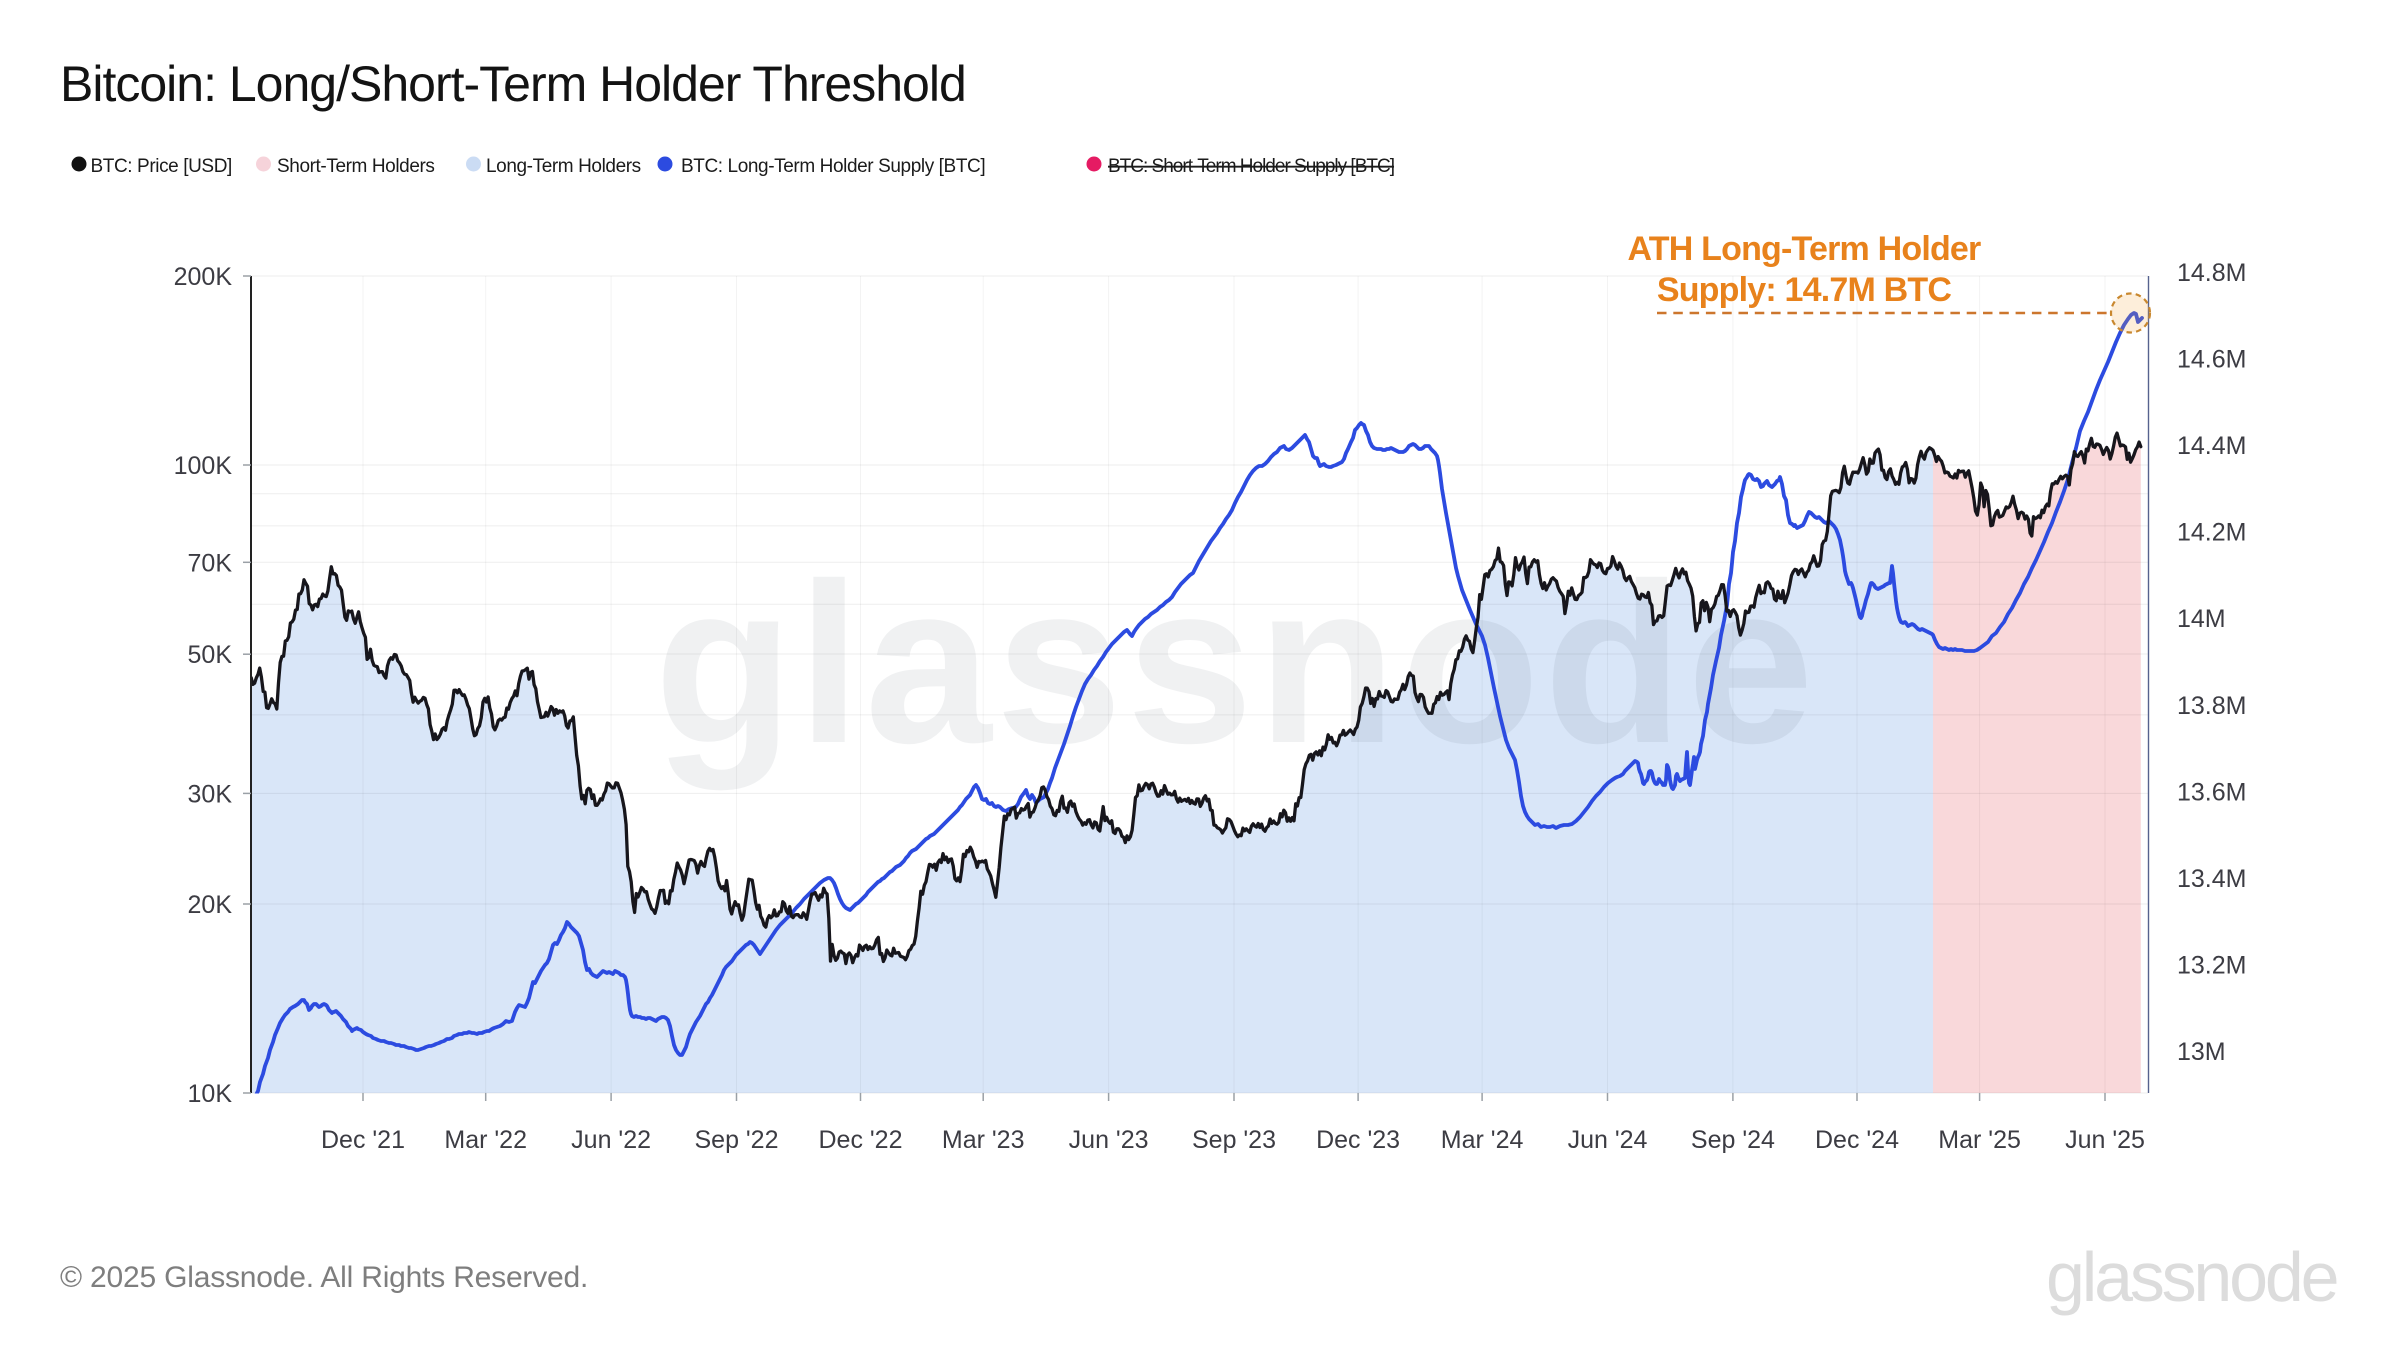 This screenshot has width=2400, height=1355. Describe the element at coordinates (1857, 1140) in the screenshot. I see `svg-text: Dec '24` at that location.